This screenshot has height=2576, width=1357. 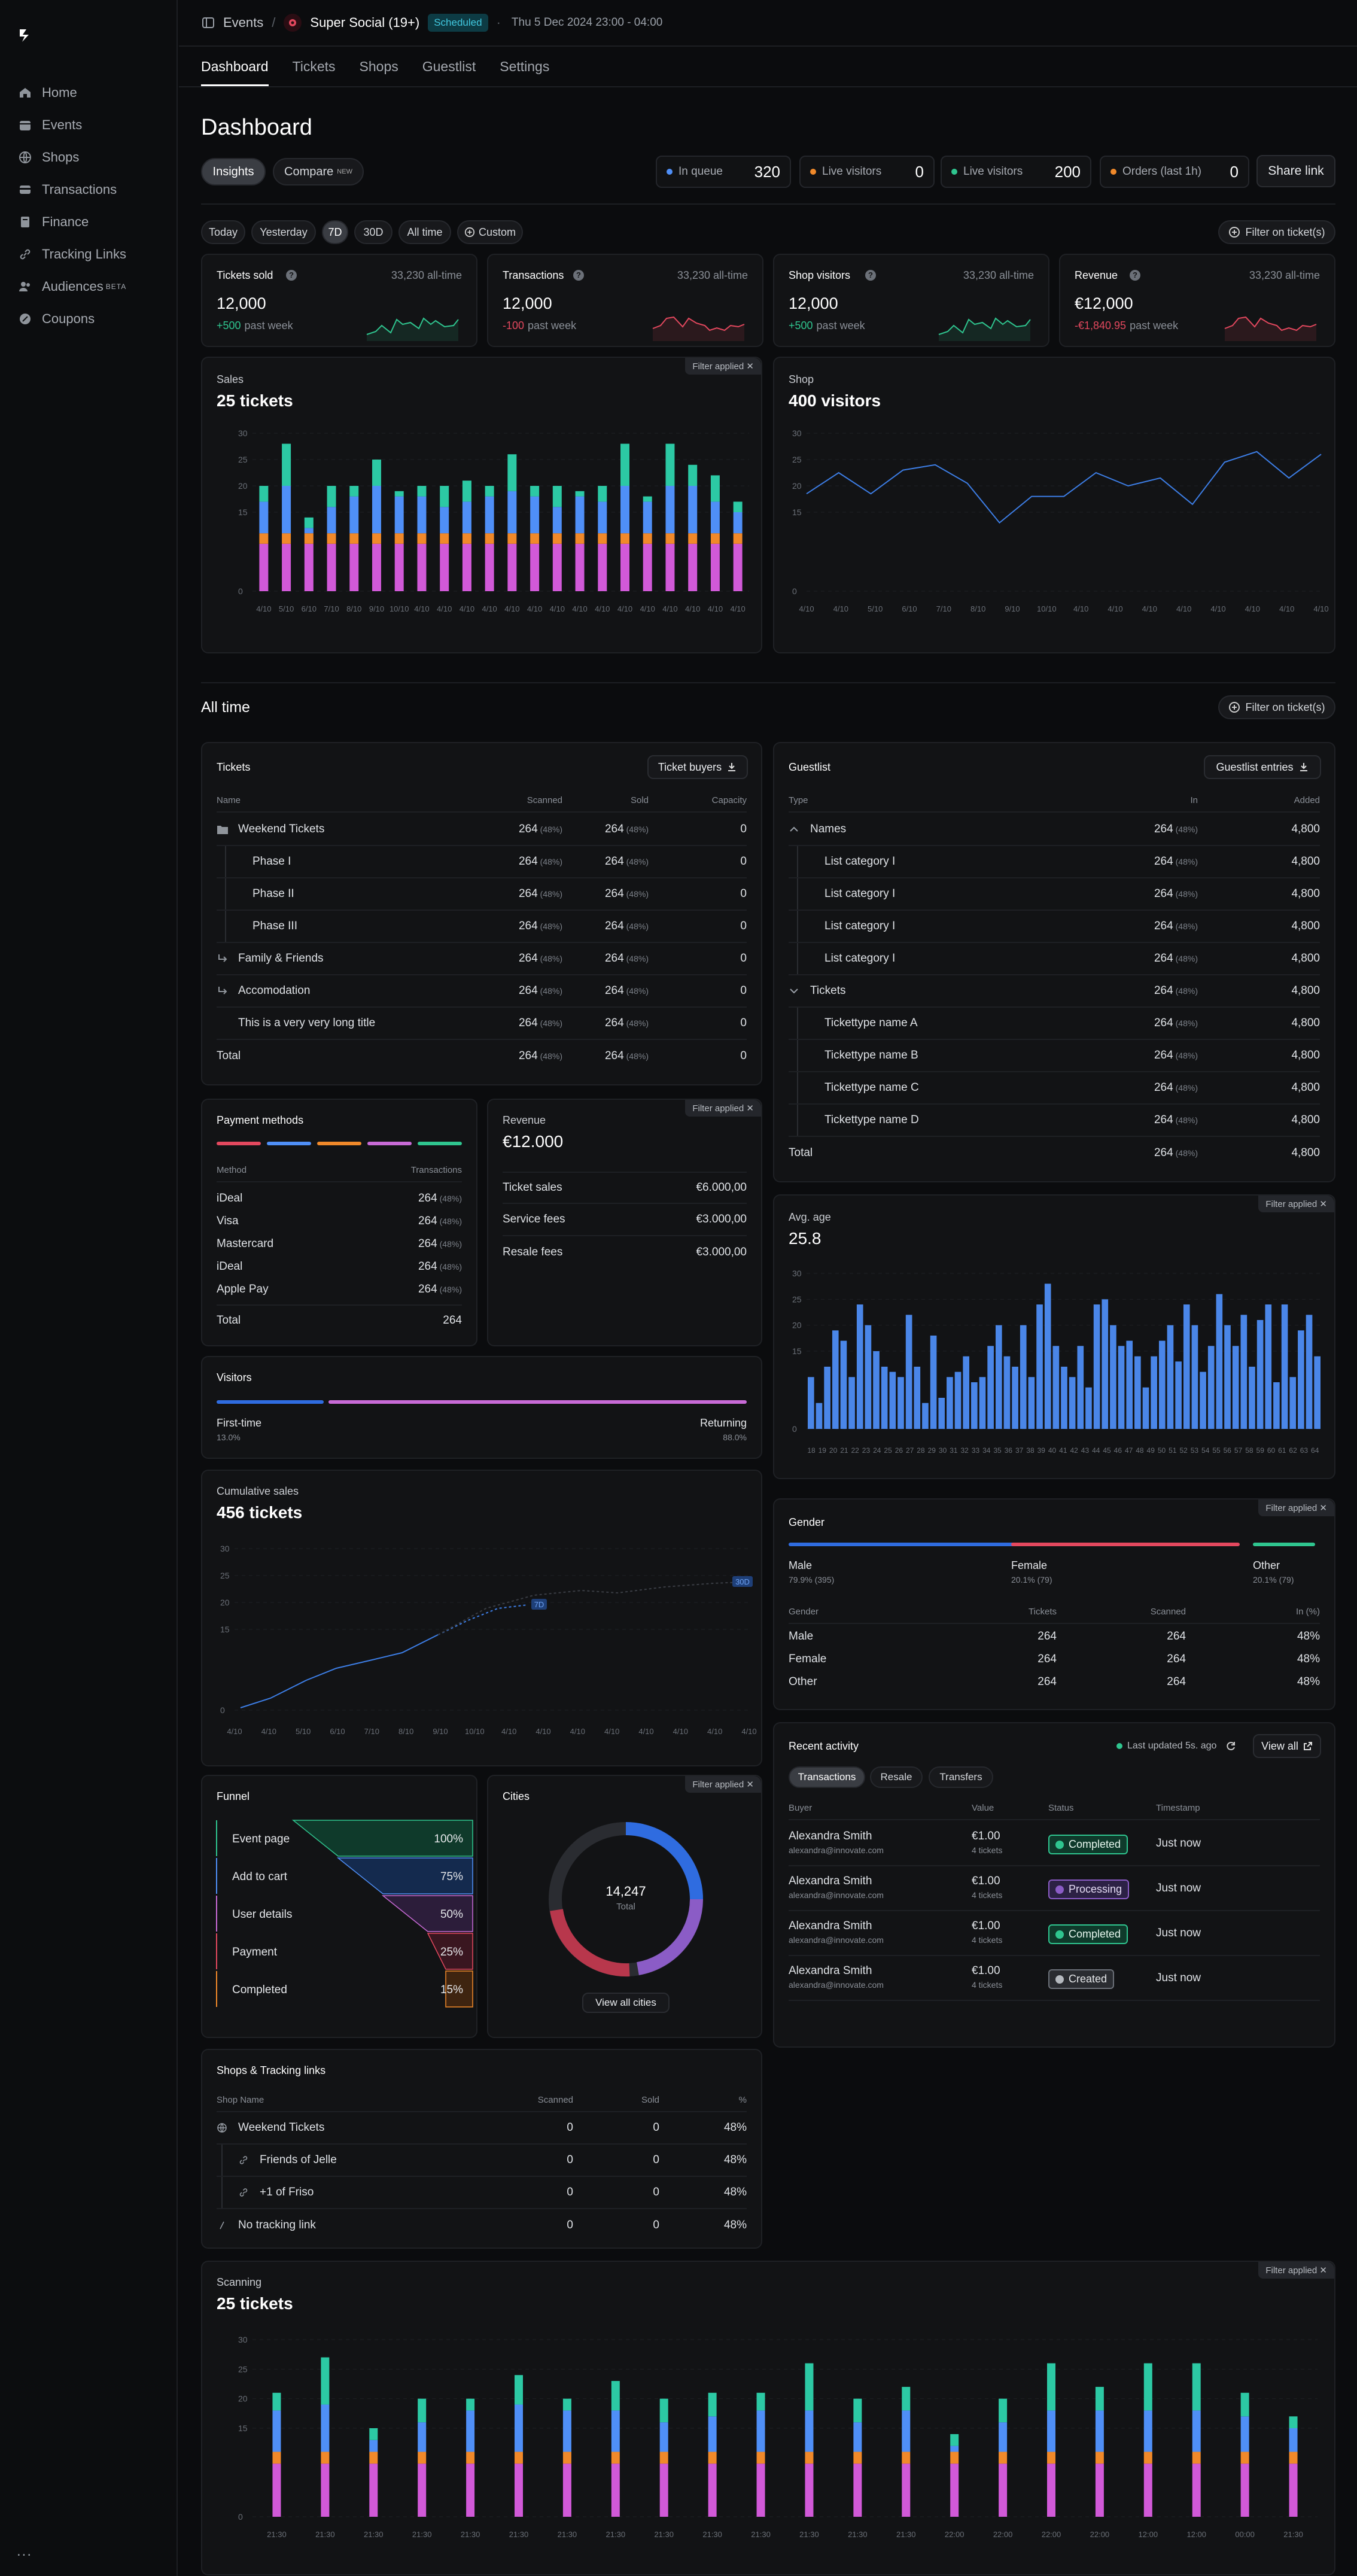 What do you see at coordinates (801, 326) in the screenshot?
I see `kpi-delta: +500` at bounding box center [801, 326].